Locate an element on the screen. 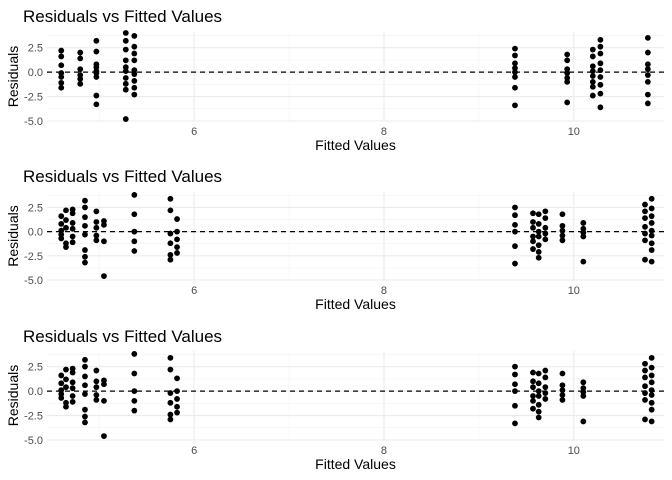 The width and height of the screenshot is (672, 480). y-tick-label: 0.0 is located at coordinates (35, 392).